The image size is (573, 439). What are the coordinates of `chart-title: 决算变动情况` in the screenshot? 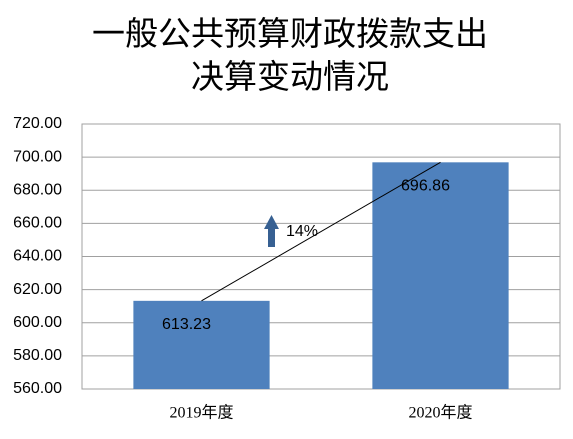 It's located at (290, 76).